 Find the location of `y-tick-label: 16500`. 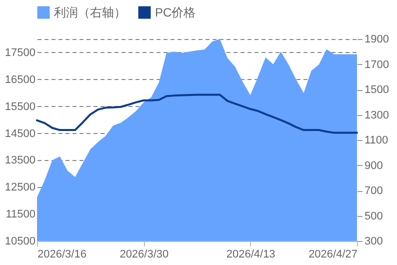

y-tick-label: 16500 is located at coordinates (20, 80).